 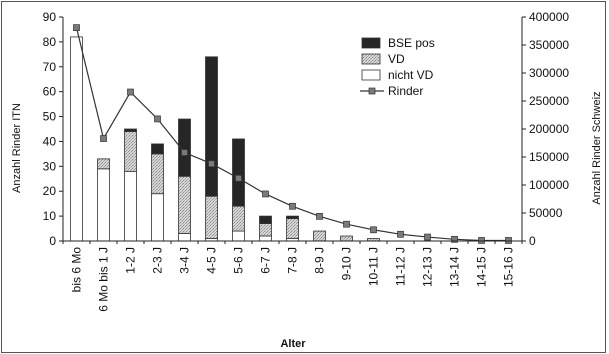 What do you see at coordinates (371, 43) in the screenshot?
I see `legend-swatch-bse-pos` at bounding box center [371, 43].